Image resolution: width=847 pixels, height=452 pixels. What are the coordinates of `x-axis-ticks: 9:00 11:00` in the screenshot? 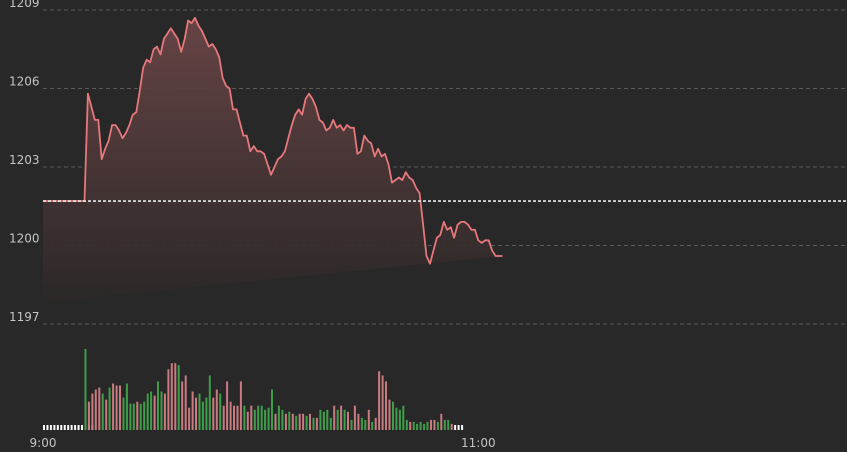 It's located at (263, 443).